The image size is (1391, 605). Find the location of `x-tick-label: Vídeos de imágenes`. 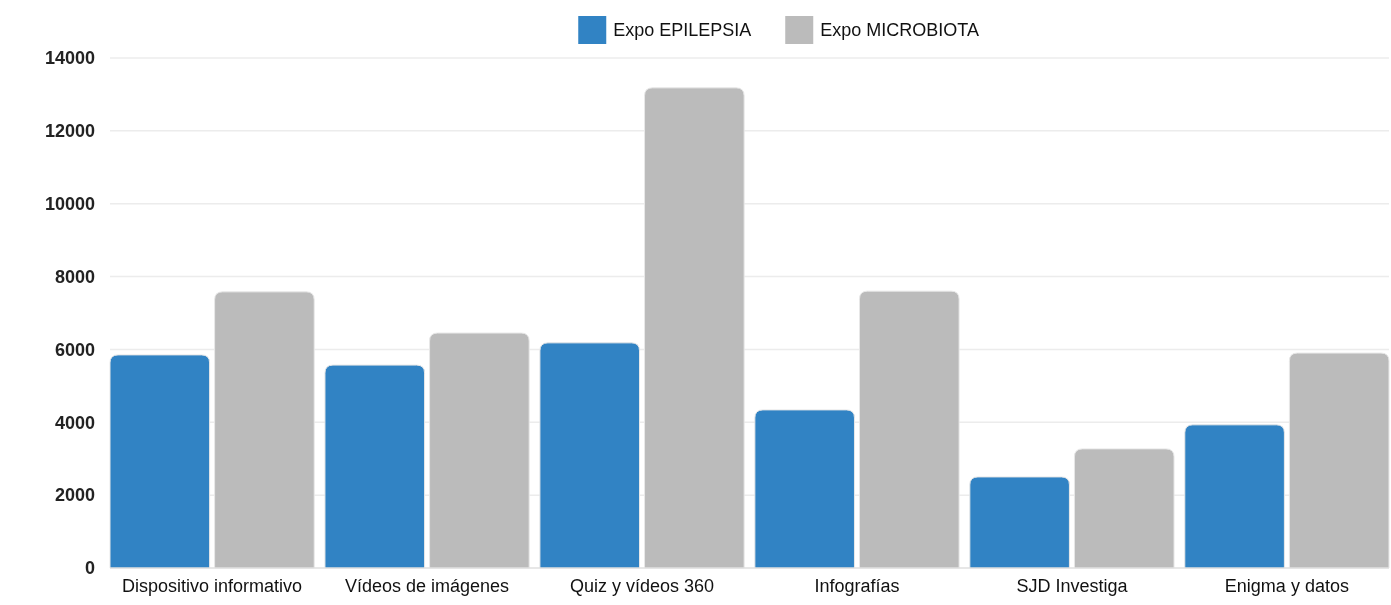

x-tick-label: Vídeos de imágenes is located at coordinates (427, 586).